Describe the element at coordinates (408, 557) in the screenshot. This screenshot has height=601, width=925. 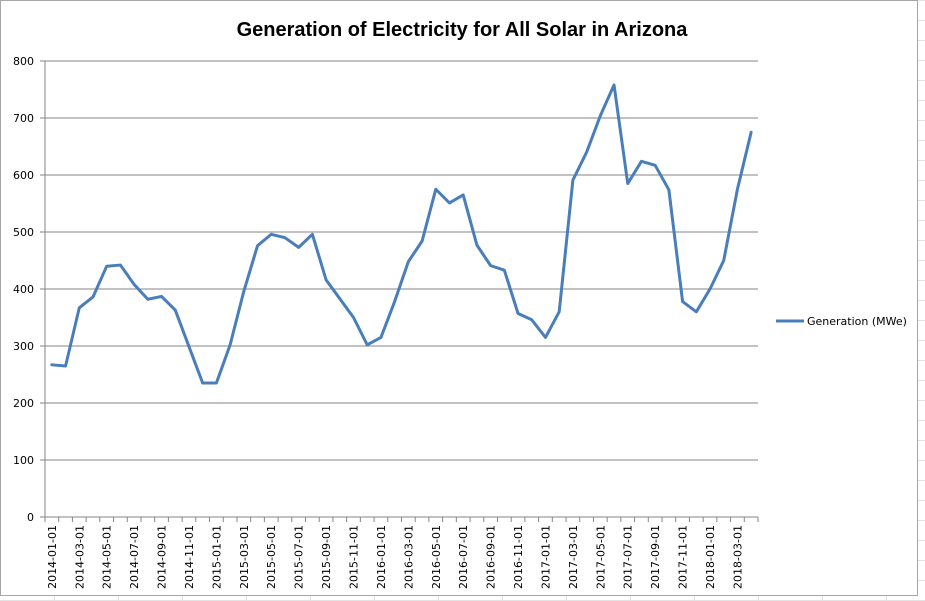
I see `x-tick-label: 2016-03-01` at that location.